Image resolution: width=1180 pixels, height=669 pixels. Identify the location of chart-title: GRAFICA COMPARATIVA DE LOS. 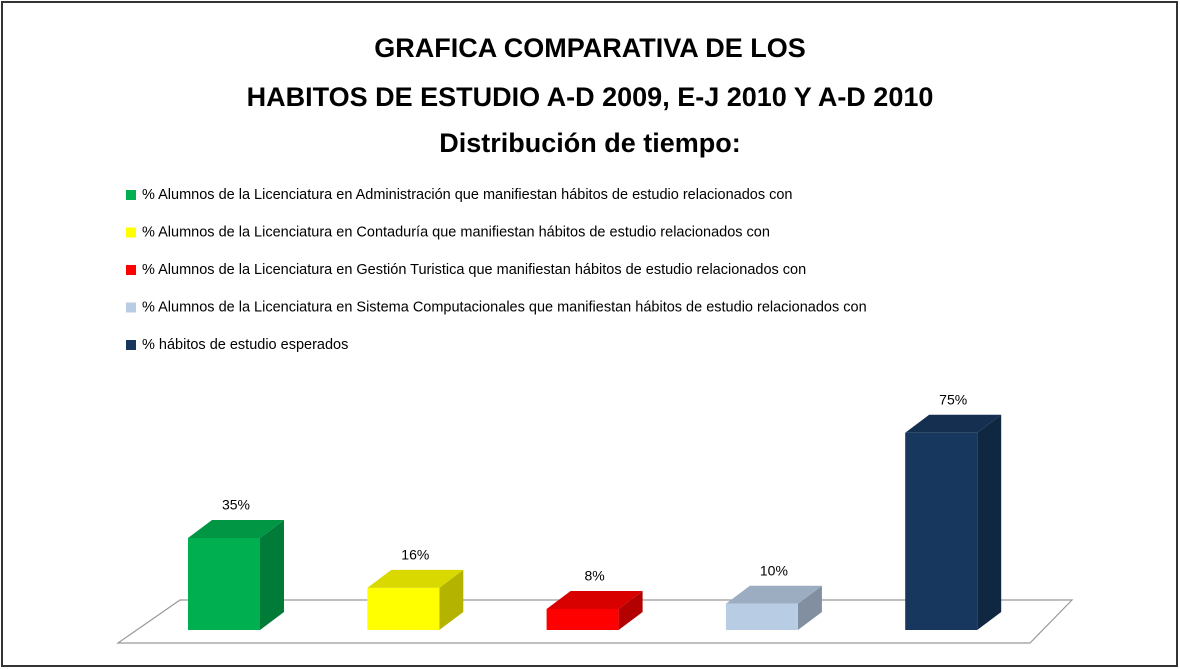
(590, 48).